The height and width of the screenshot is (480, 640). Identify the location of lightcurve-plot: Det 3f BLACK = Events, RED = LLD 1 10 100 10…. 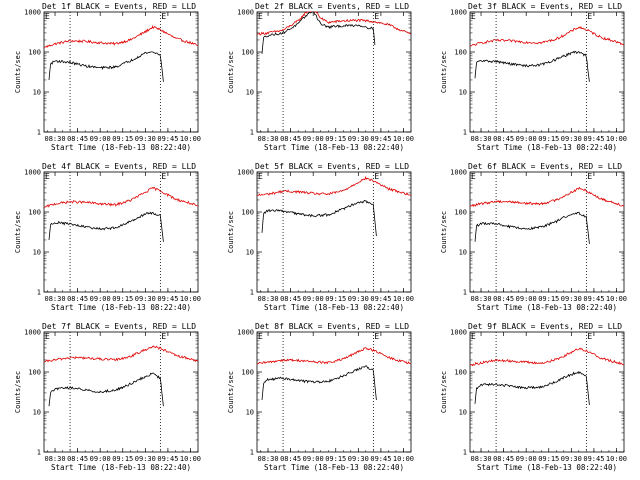
(533, 77).